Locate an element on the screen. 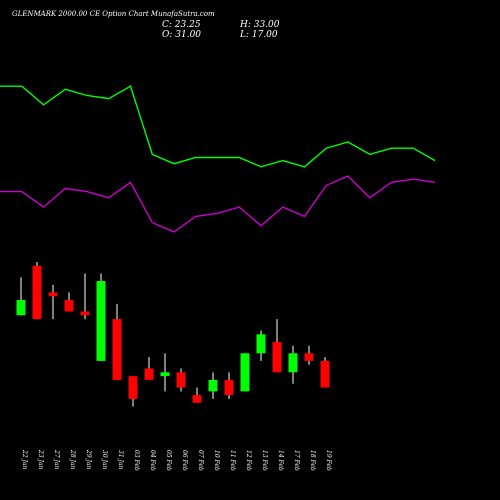 Image resolution: width=500 pixels, height=500 pixels. x-tick-label: 29 Jan is located at coordinates (88, 459).